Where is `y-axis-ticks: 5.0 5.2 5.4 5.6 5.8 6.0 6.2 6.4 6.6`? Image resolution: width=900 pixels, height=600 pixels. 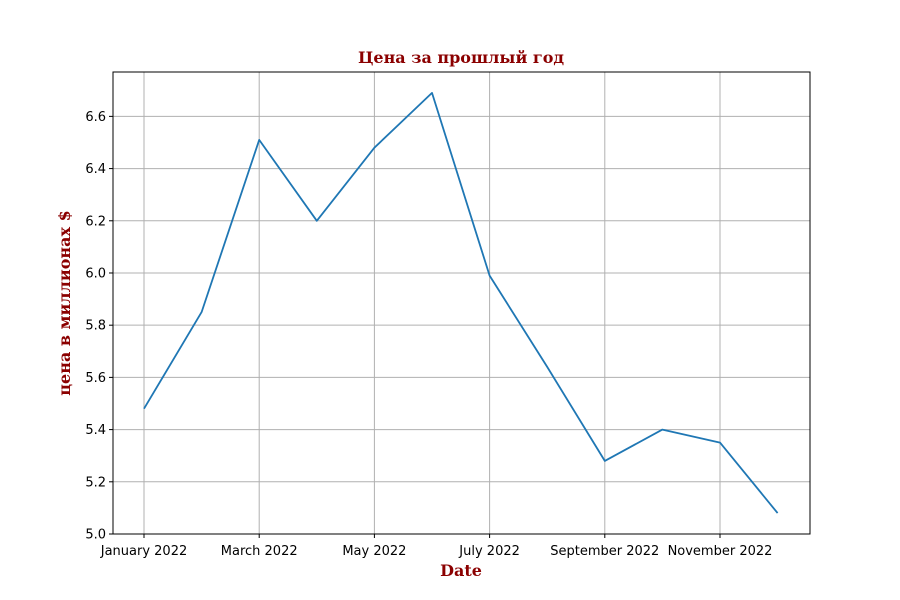 y-axis-ticks: 5.0 5.2 5.4 5.6 5.8 6.0 6.2 6.4 6.6 is located at coordinates (99, 326).